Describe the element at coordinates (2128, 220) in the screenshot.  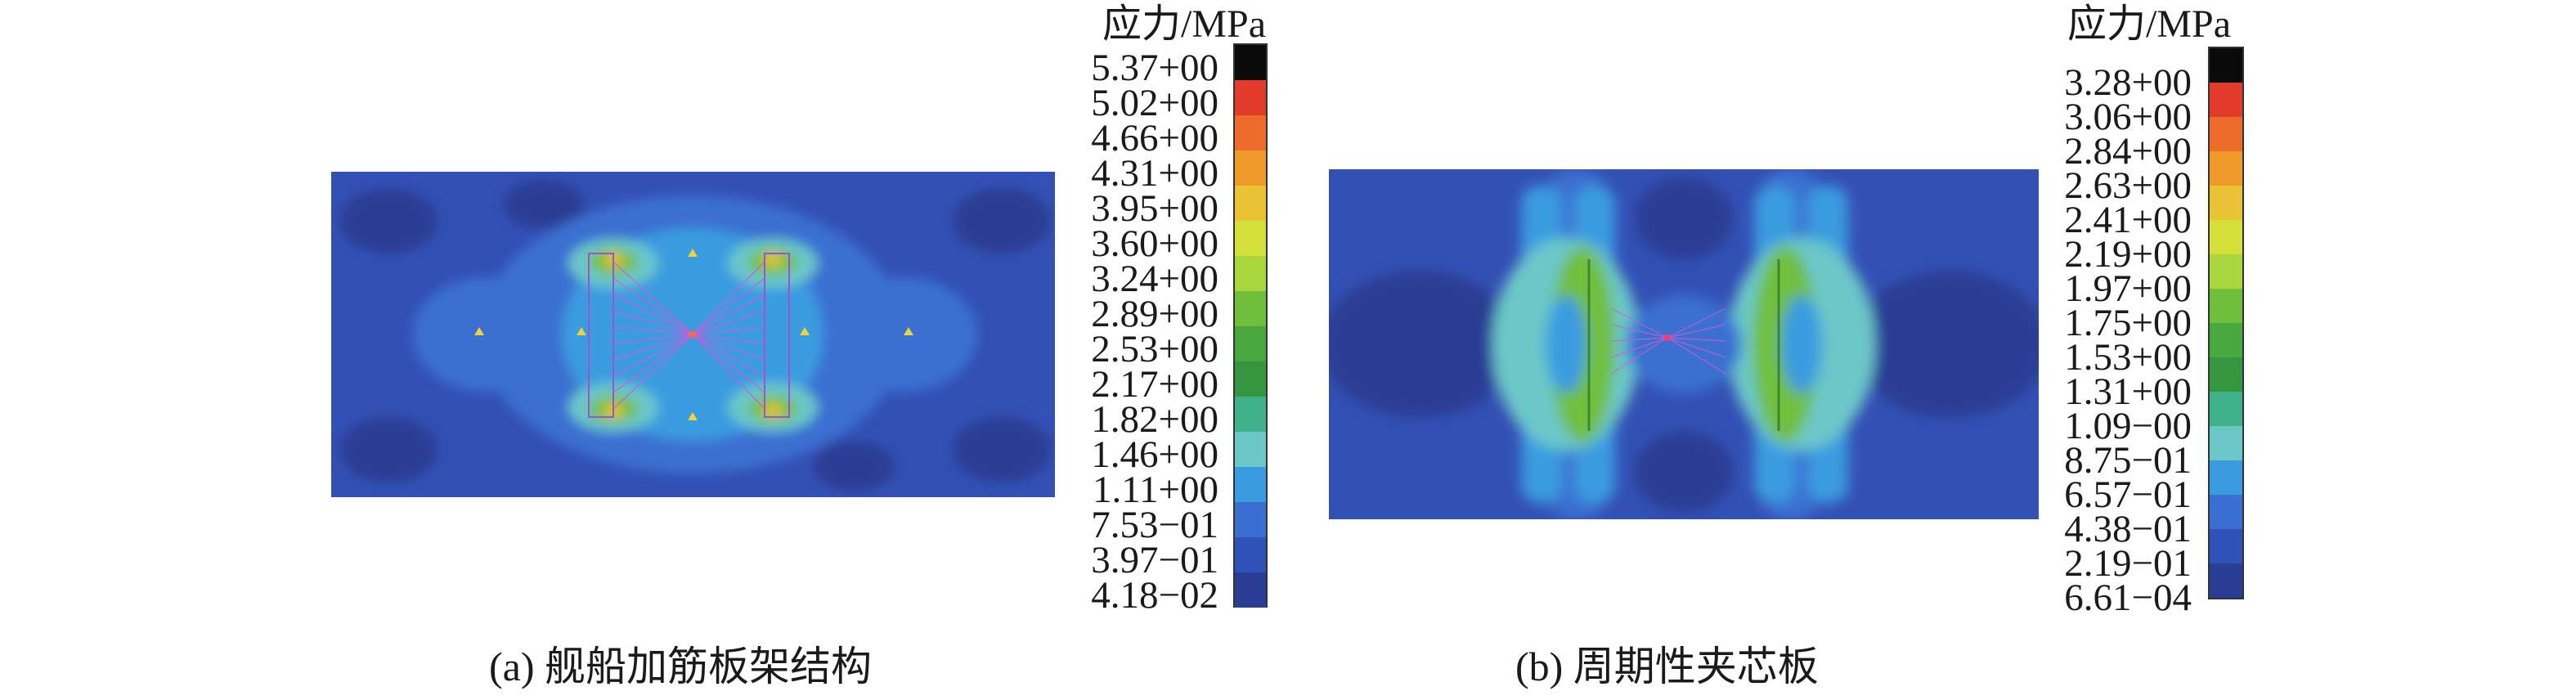
I see `legend-tick-label: 2.41+00` at that location.